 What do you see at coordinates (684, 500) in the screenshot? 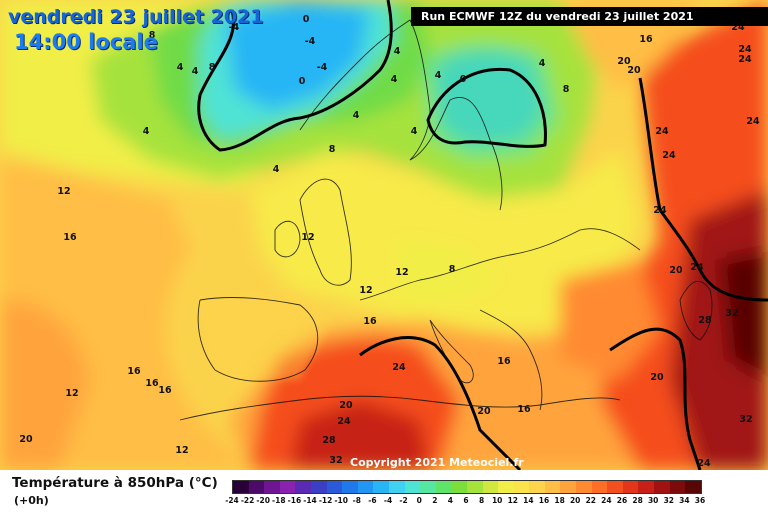
I see `scale-tick-label: 34` at bounding box center [684, 500].